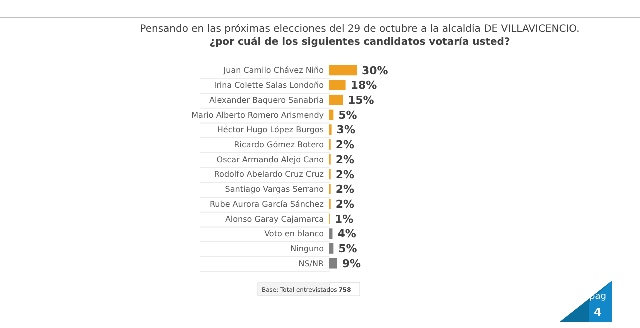 The image size is (640, 328). Describe the element at coordinates (269, 175) in the screenshot. I see `y-tick-label: Rodolfo Abelardo Cruz Cruz` at that location.